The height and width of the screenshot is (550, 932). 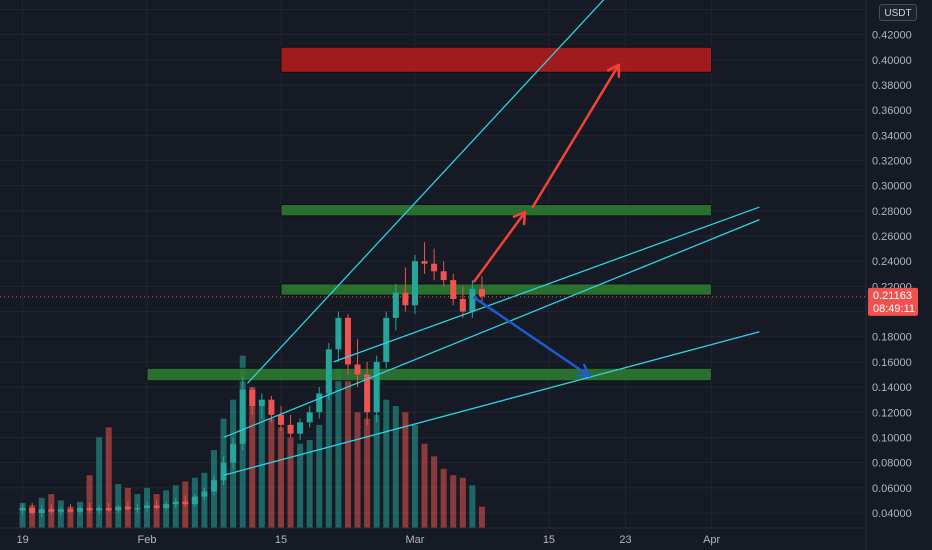 I want to click on channel-middle, so click(x=546, y=284).